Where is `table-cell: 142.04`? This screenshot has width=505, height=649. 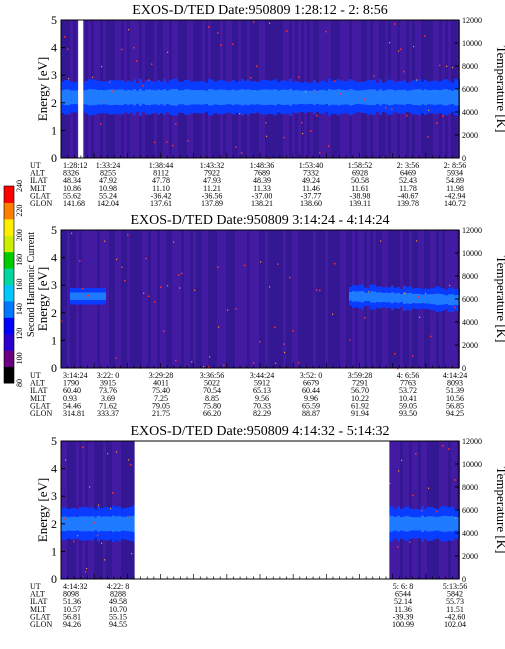
table-cell: 142.04 is located at coordinates (108, 203).